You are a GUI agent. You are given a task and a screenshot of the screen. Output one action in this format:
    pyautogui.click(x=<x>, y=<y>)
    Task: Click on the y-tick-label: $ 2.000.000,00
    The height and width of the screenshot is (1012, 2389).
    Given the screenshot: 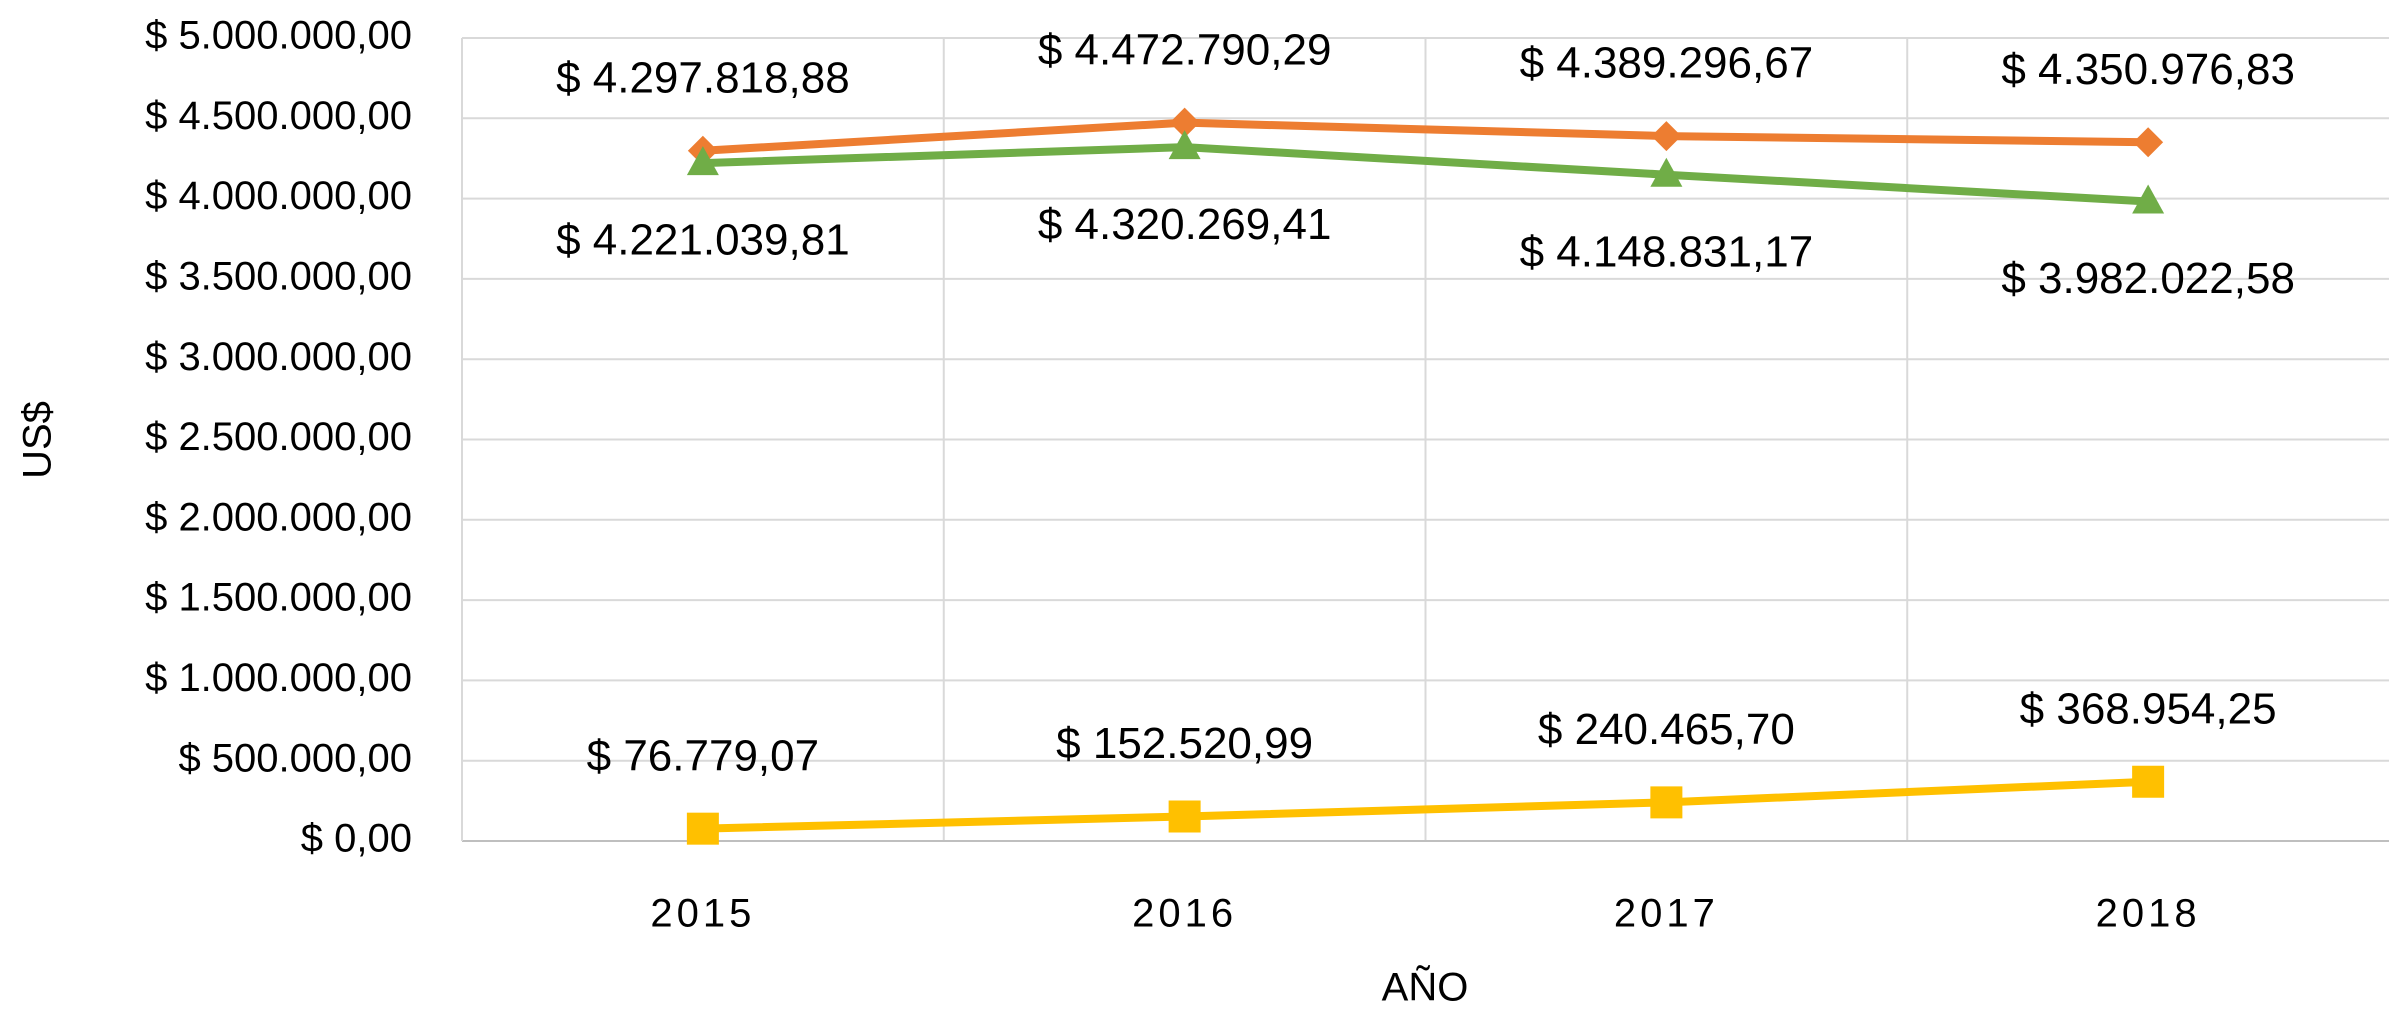 What is the action you would take?
    pyautogui.click(x=278, y=517)
    